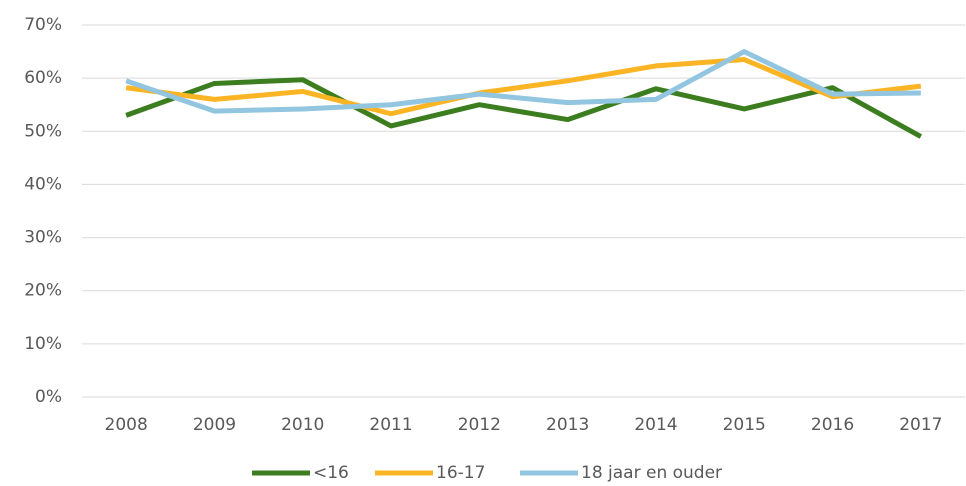  What do you see at coordinates (567, 425) in the screenshot?
I see `x-tick-label: 2013` at bounding box center [567, 425].